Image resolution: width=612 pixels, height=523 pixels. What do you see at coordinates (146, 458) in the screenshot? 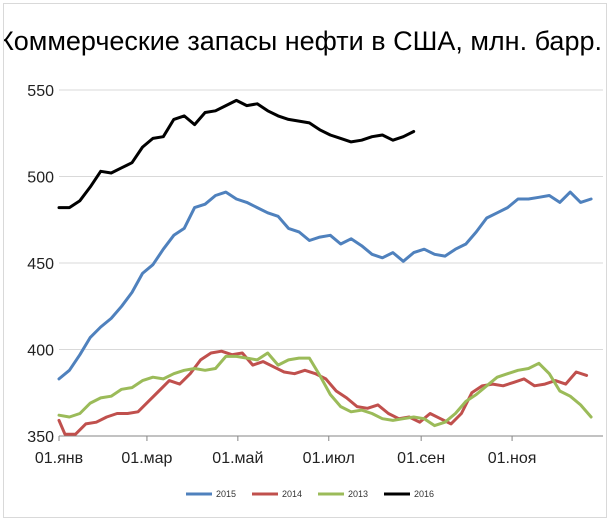
I see `x-tick-label: 01.мар` at bounding box center [146, 458].